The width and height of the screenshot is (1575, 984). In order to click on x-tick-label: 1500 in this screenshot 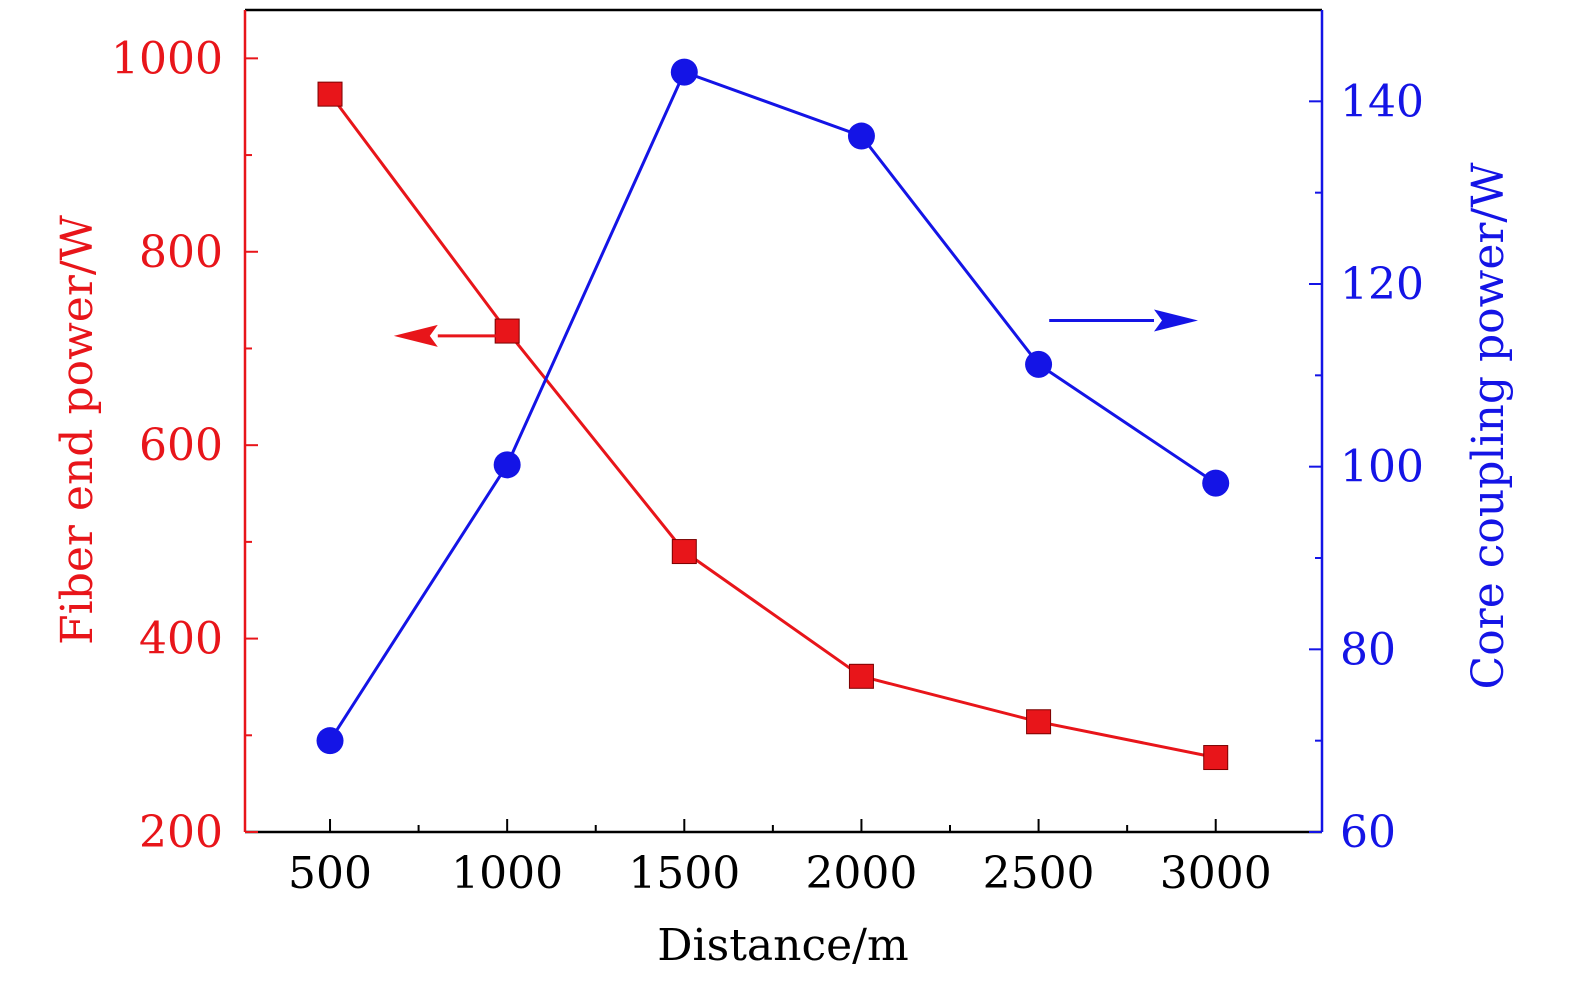, I will do `click(684, 873)`.